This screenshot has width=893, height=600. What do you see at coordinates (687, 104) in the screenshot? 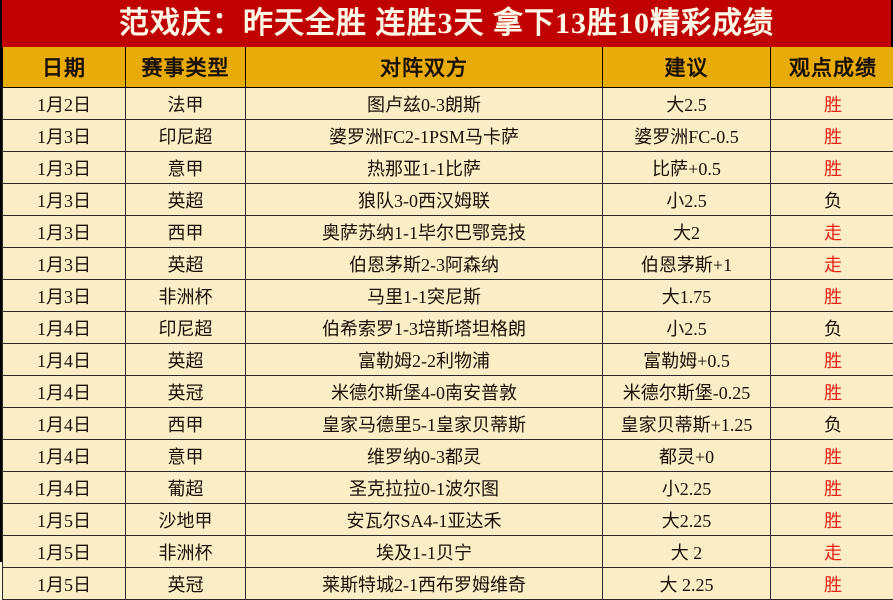
I see `cell-advice: 大2.5` at bounding box center [687, 104].